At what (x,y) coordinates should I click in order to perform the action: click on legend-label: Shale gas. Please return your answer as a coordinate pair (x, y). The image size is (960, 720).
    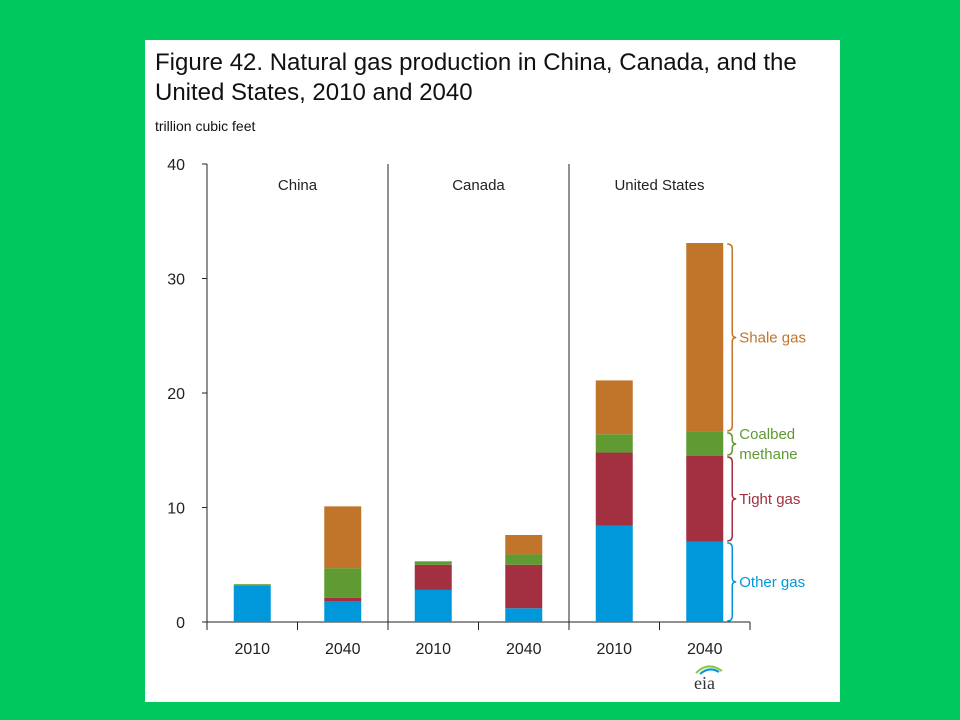
    Looking at the image, I should click on (772, 337).